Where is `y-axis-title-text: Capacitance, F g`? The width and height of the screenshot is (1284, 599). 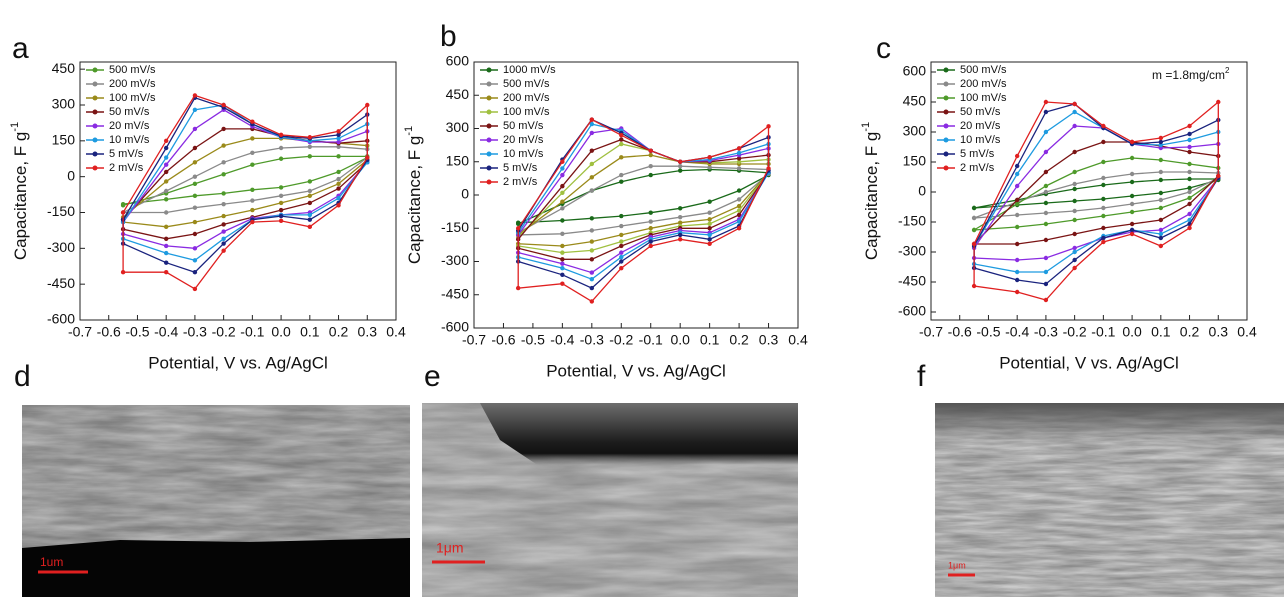 y-axis-title-text: Capacitance, F g is located at coordinates (414, 200).